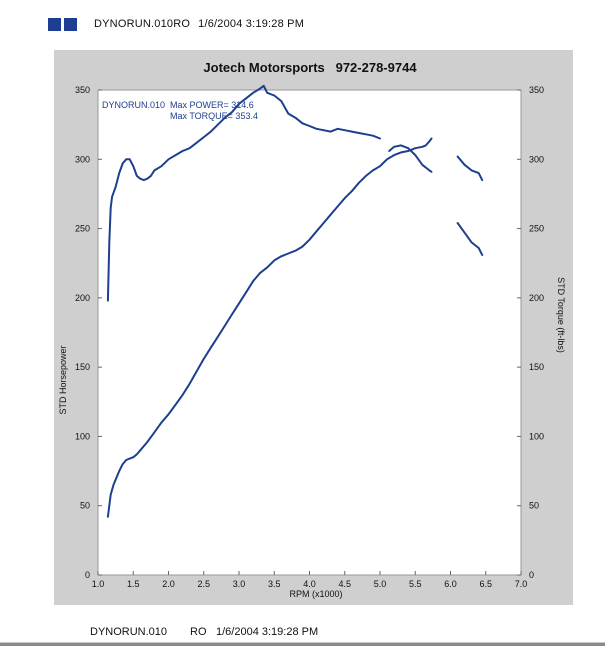  I want to click on y2-tick-label: 300, so click(536, 159).